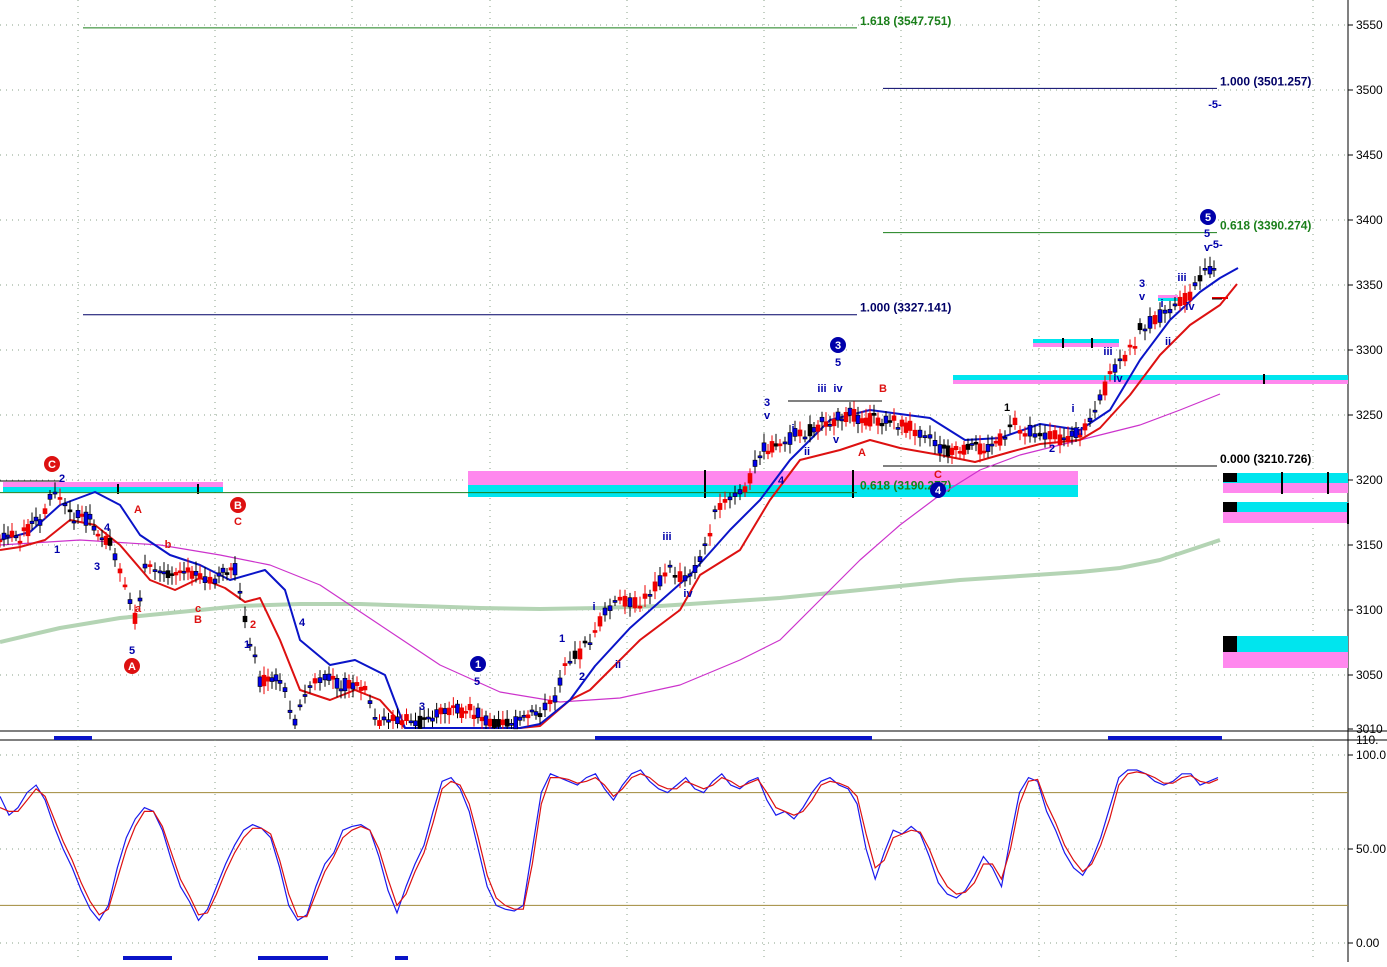  Describe the element at coordinates (836, 440) in the screenshot. I see `wave-label: v` at that location.